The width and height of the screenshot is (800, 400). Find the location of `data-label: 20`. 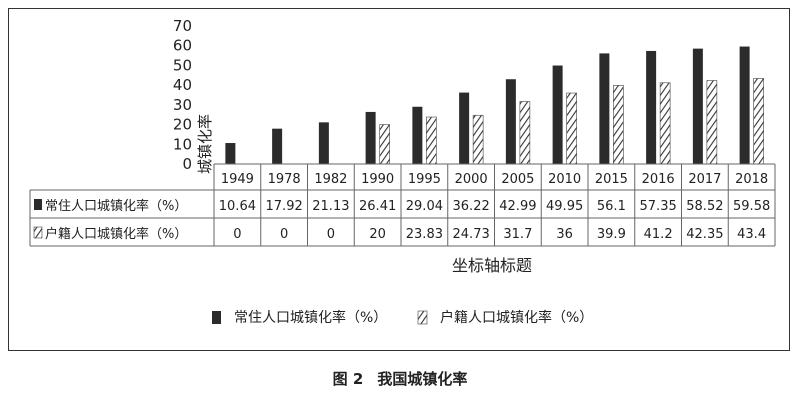

data-label: 20 is located at coordinates (377, 234).